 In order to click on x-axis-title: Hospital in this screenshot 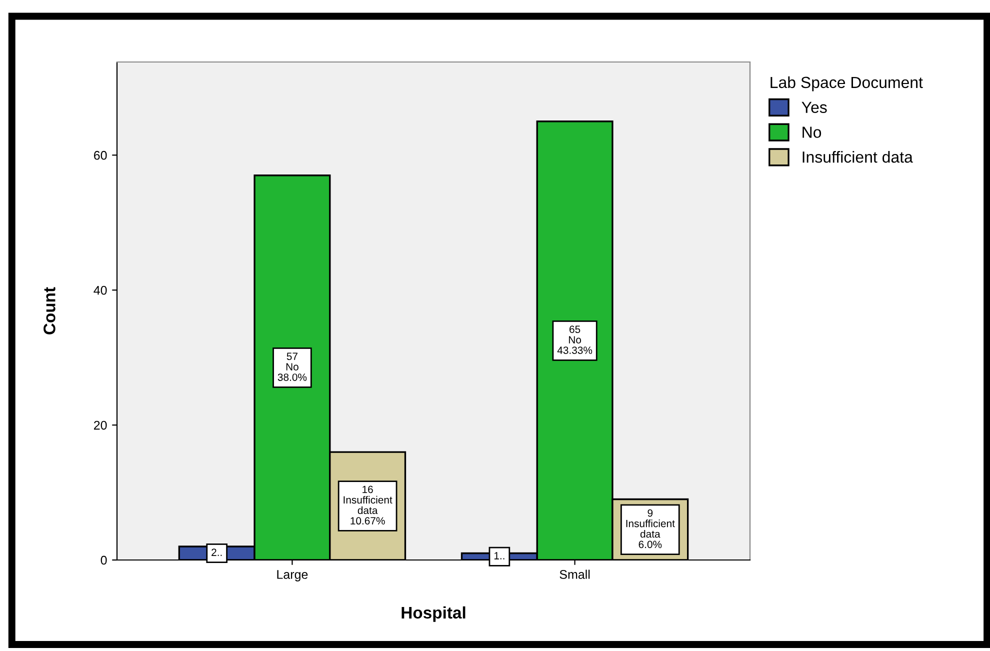, I will do `click(434, 614)`.